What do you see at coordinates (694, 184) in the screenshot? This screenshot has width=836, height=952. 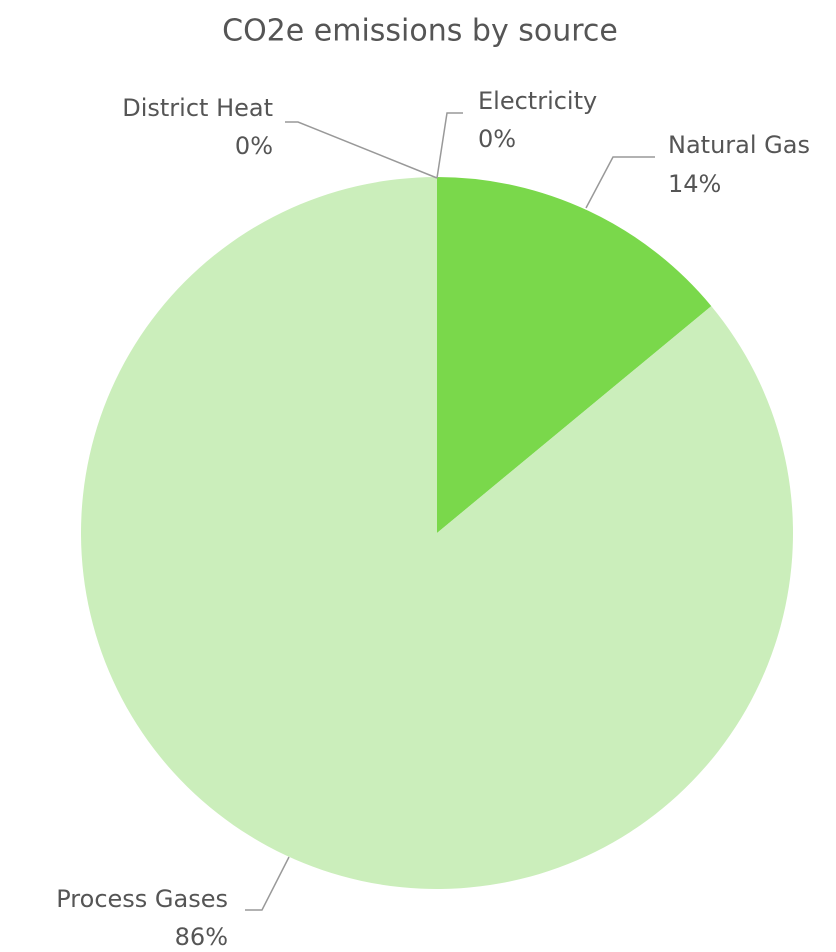 I see `value-label: 14%` at bounding box center [694, 184].